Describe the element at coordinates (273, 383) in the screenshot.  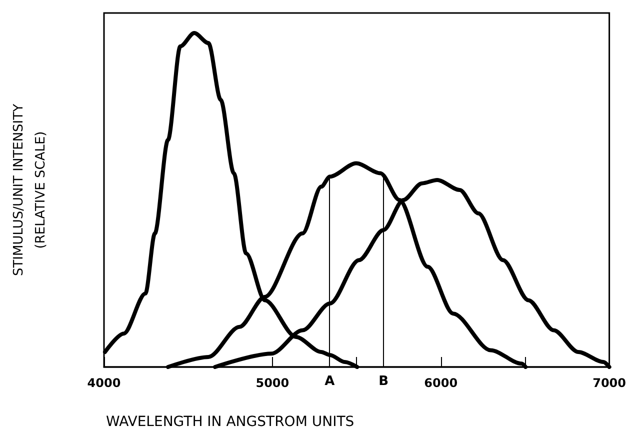
I see `x-tick-label: 5000` at that location.